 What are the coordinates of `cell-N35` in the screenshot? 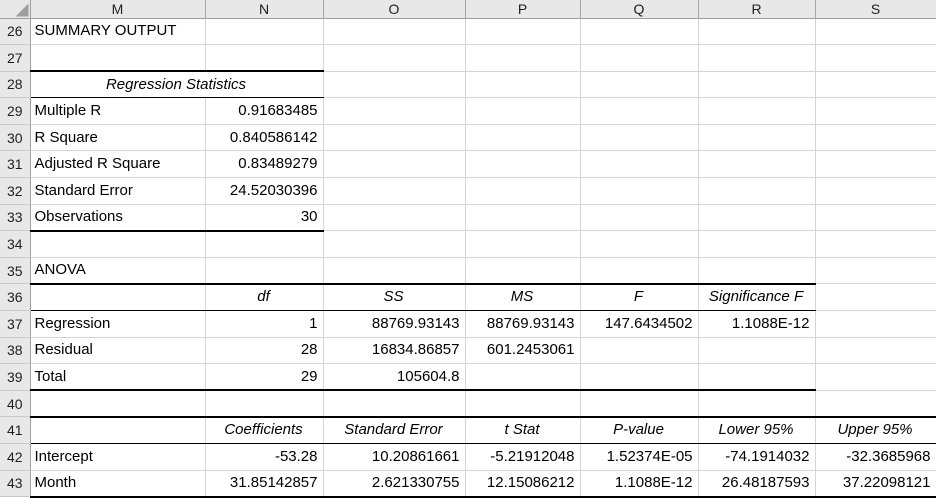 It's located at (264, 271).